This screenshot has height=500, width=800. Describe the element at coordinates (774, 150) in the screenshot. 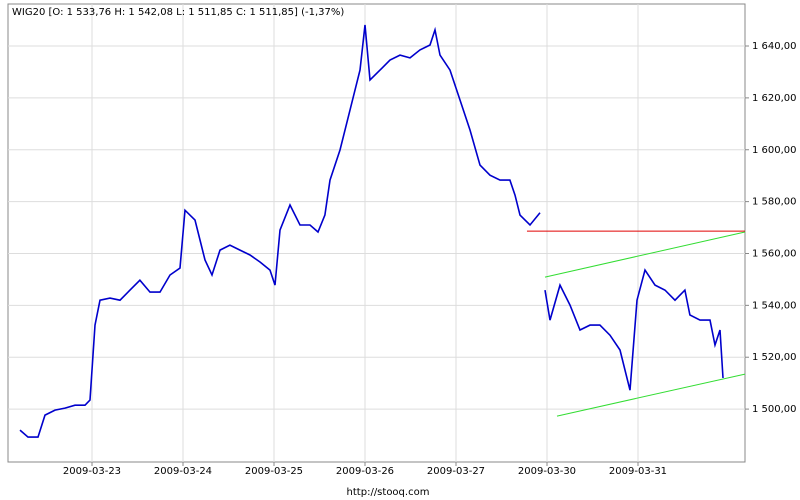

I see `y-tick-label: 1 600,00` at that location.